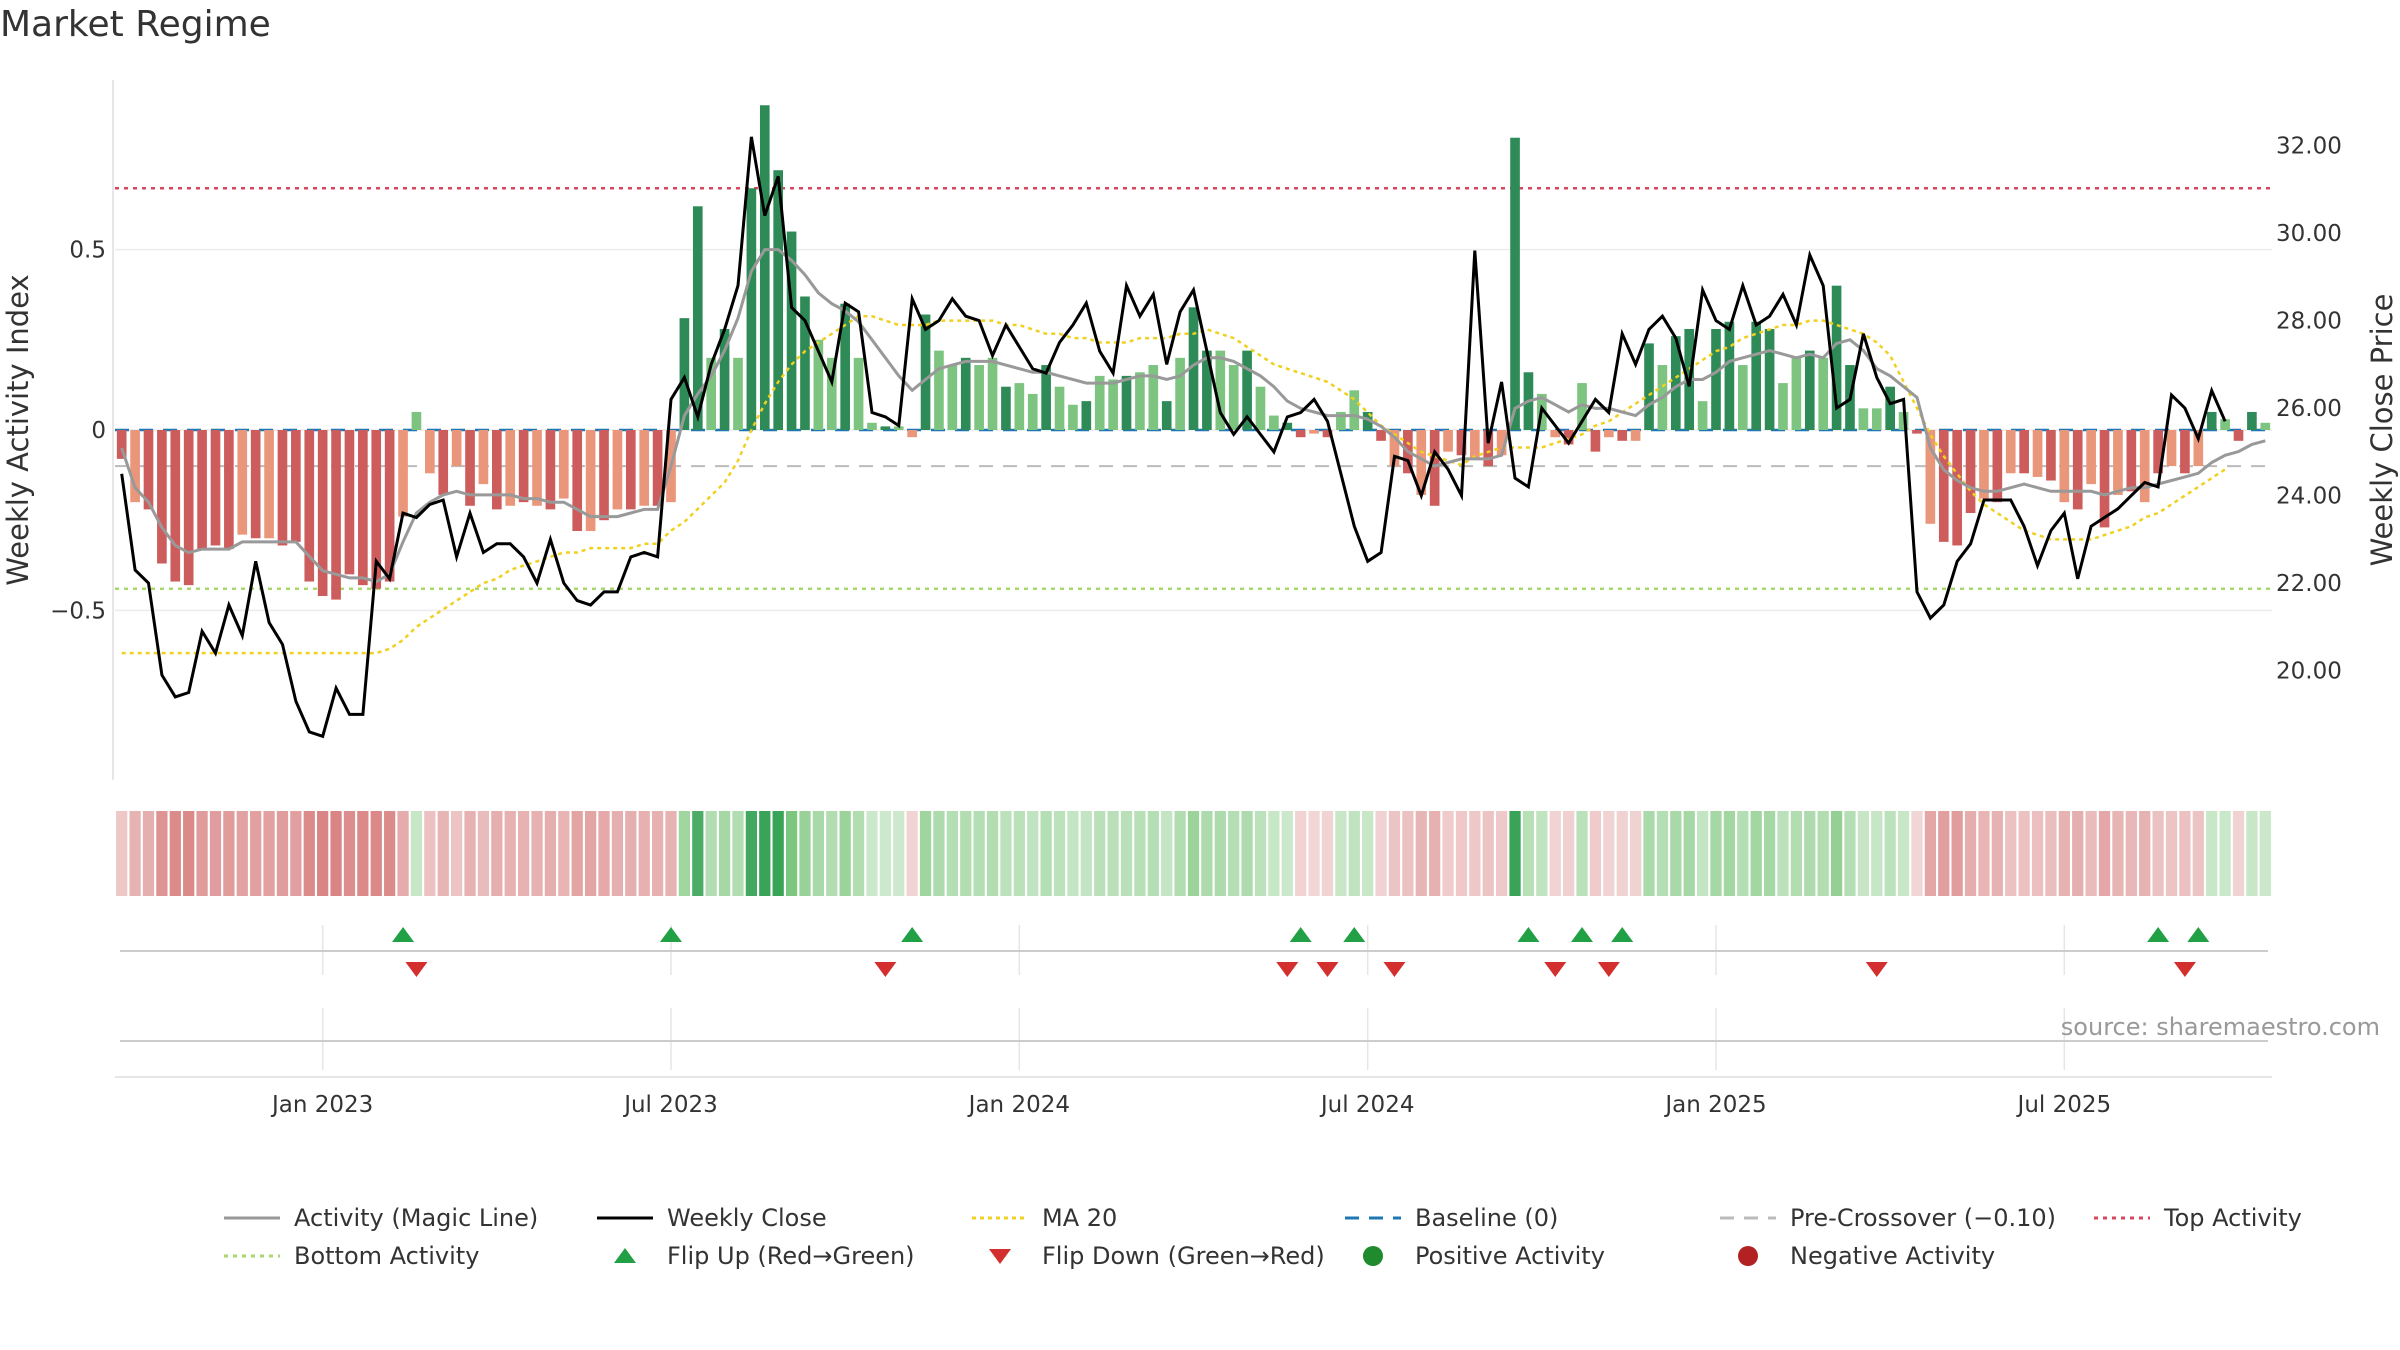  I want to click on x-tick-2: Jan 2024, so click(1018, 1105).